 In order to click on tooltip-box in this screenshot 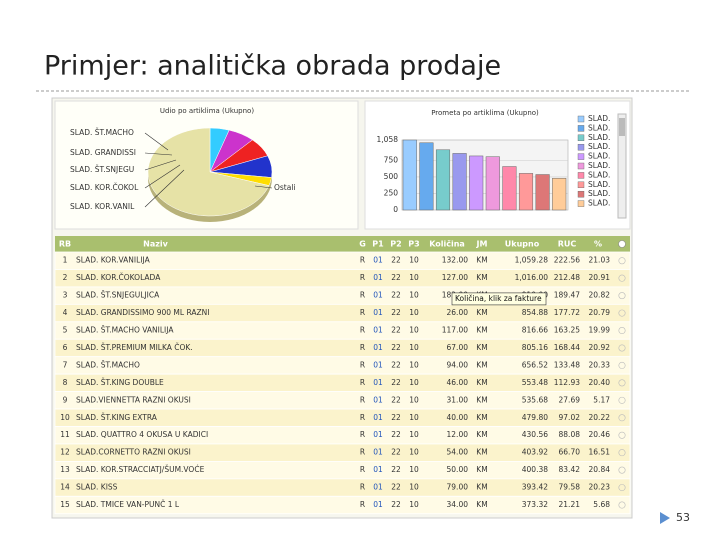, I will do `click(499, 299)`.